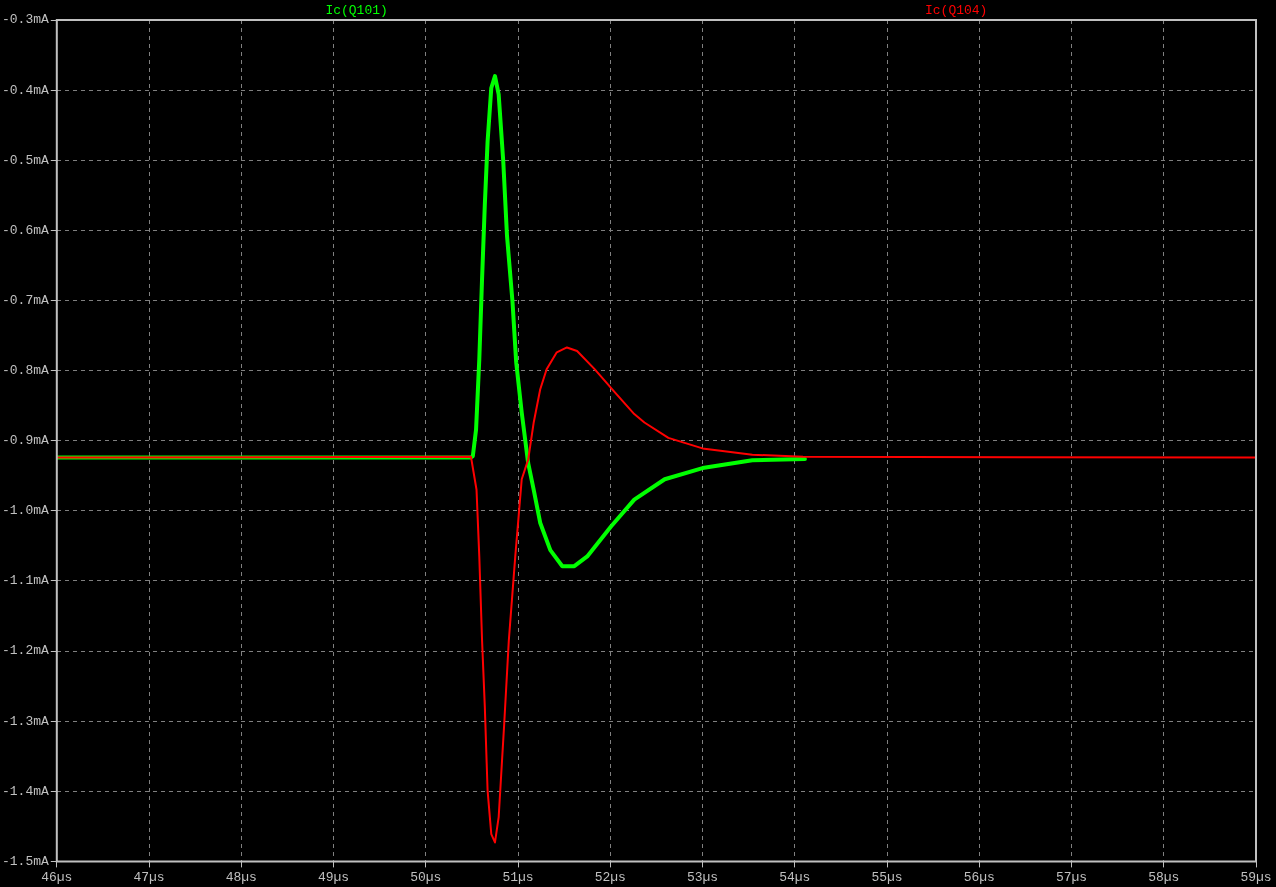 This screenshot has height=887, width=1276. Describe the element at coordinates (979, 877) in the screenshot. I see `x-tick-label: 56µs` at that location.